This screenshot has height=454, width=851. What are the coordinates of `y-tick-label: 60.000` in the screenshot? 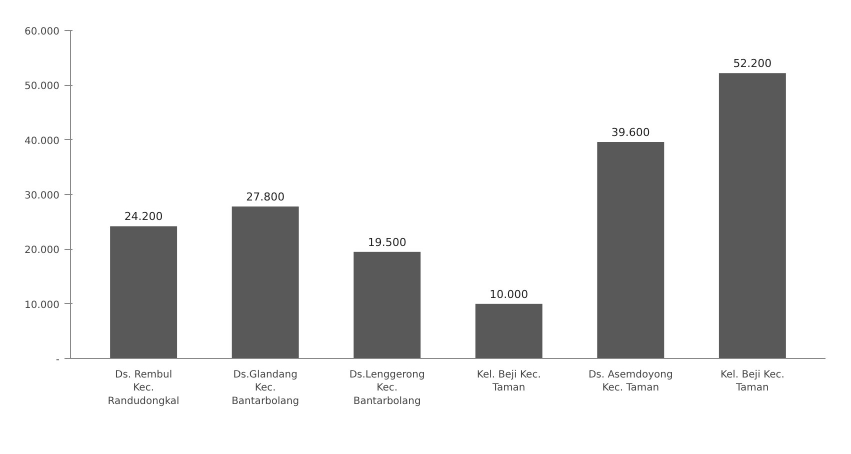 It's located at (42, 32).